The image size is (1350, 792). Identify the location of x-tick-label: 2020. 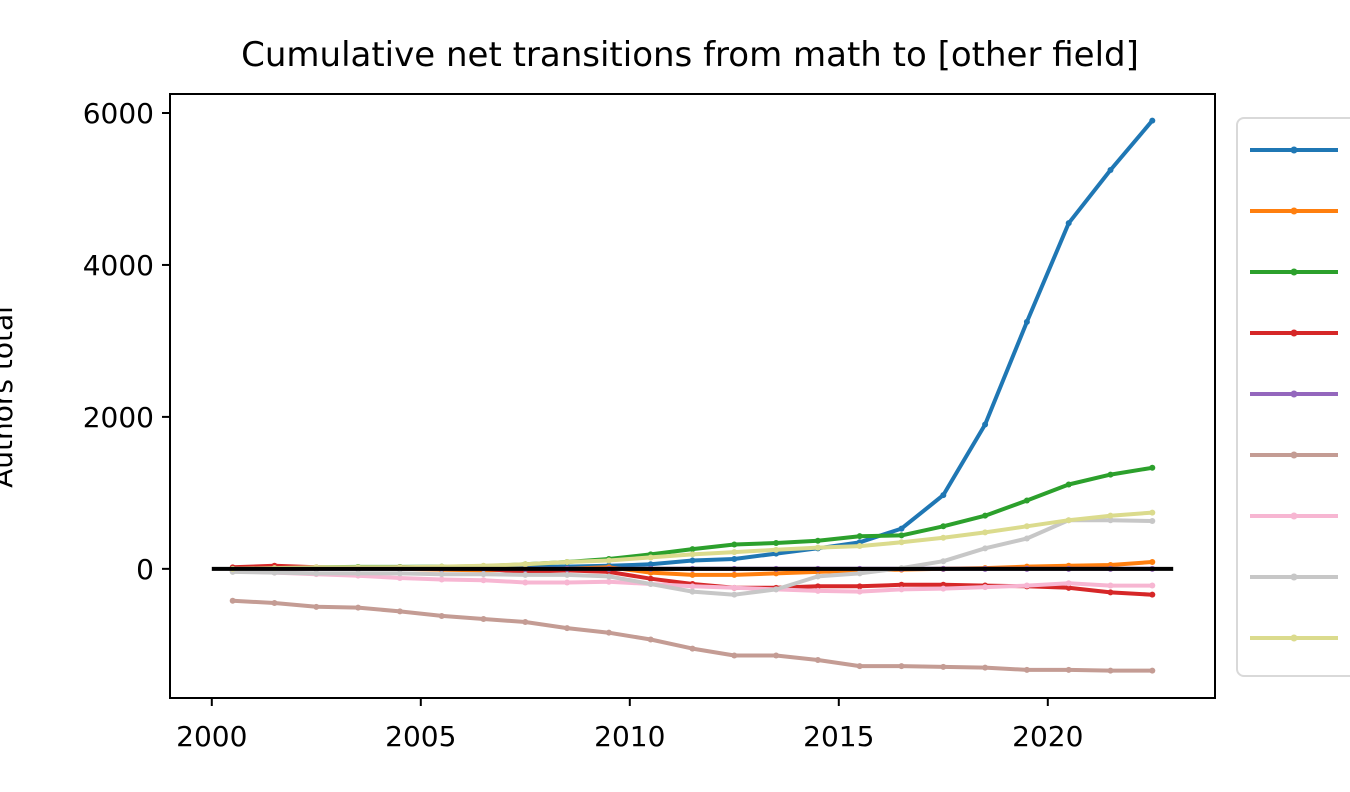
(1047, 736).